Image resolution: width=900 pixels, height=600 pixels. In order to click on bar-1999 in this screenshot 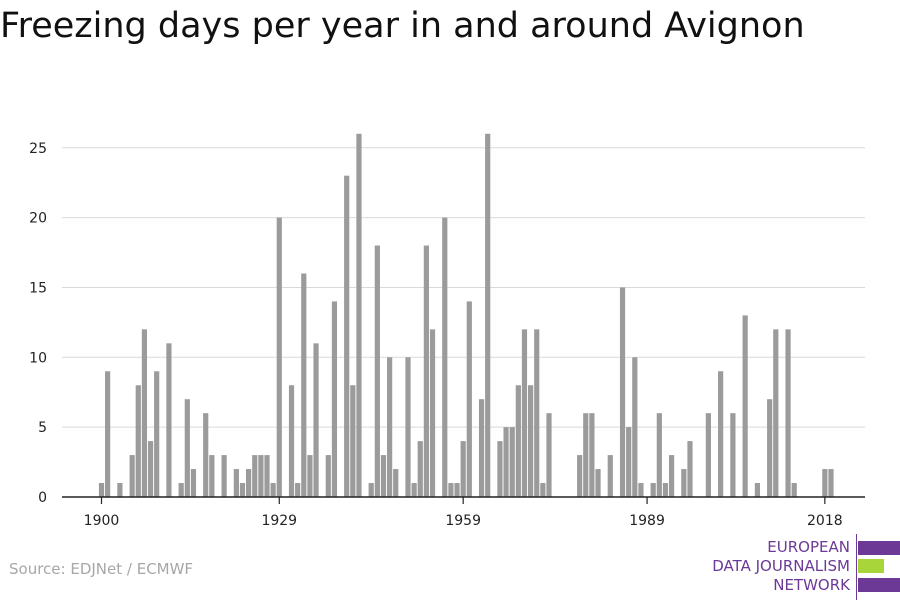, I will do `click(708, 455)`.